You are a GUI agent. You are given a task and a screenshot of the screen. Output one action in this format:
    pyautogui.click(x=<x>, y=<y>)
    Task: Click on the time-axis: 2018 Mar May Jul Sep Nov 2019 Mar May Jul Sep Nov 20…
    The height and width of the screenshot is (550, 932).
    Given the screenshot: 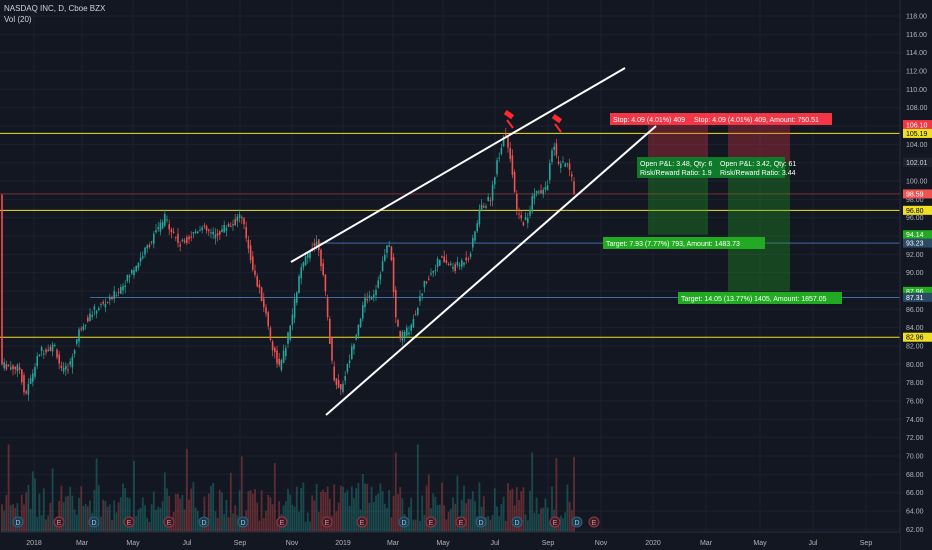 What is the action you would take?
    pyautogui.click(x=450, y=540)
    